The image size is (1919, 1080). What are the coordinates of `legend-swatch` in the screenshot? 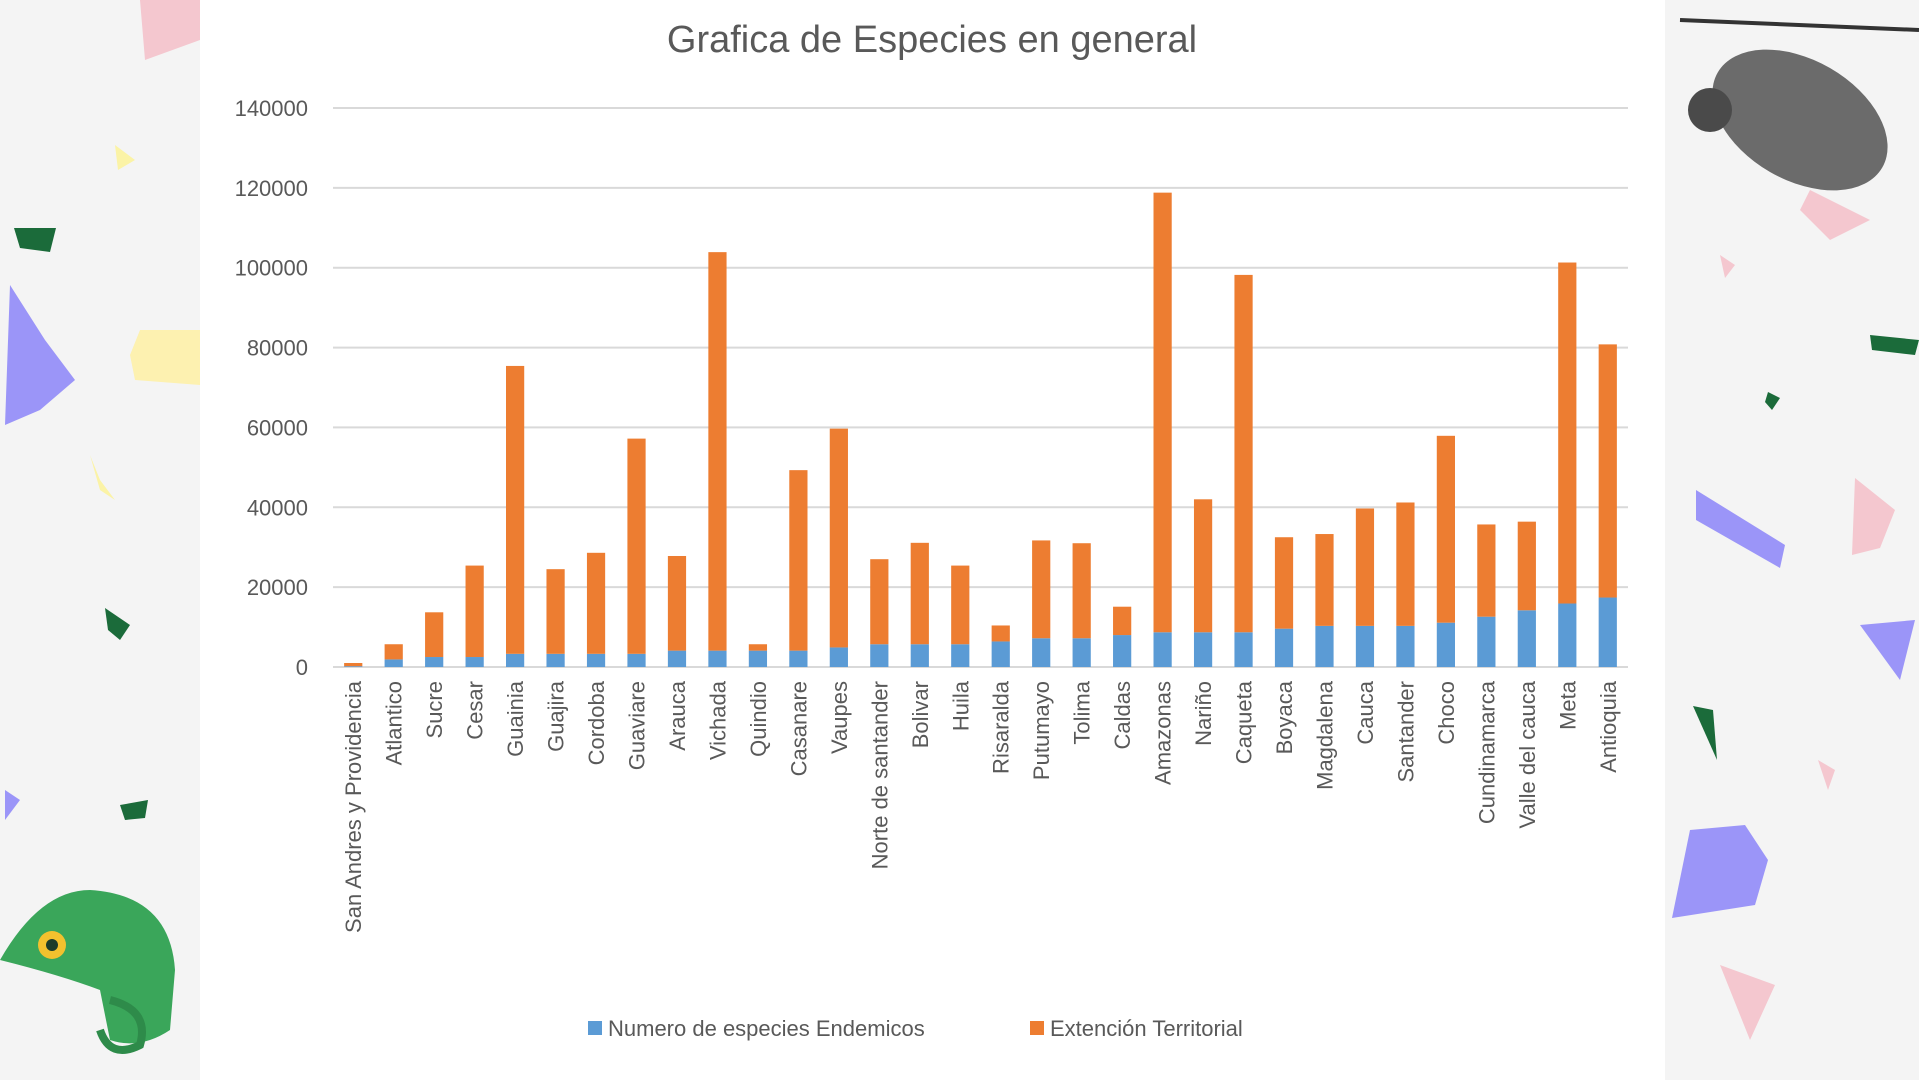 It's located at (1037, 1028).